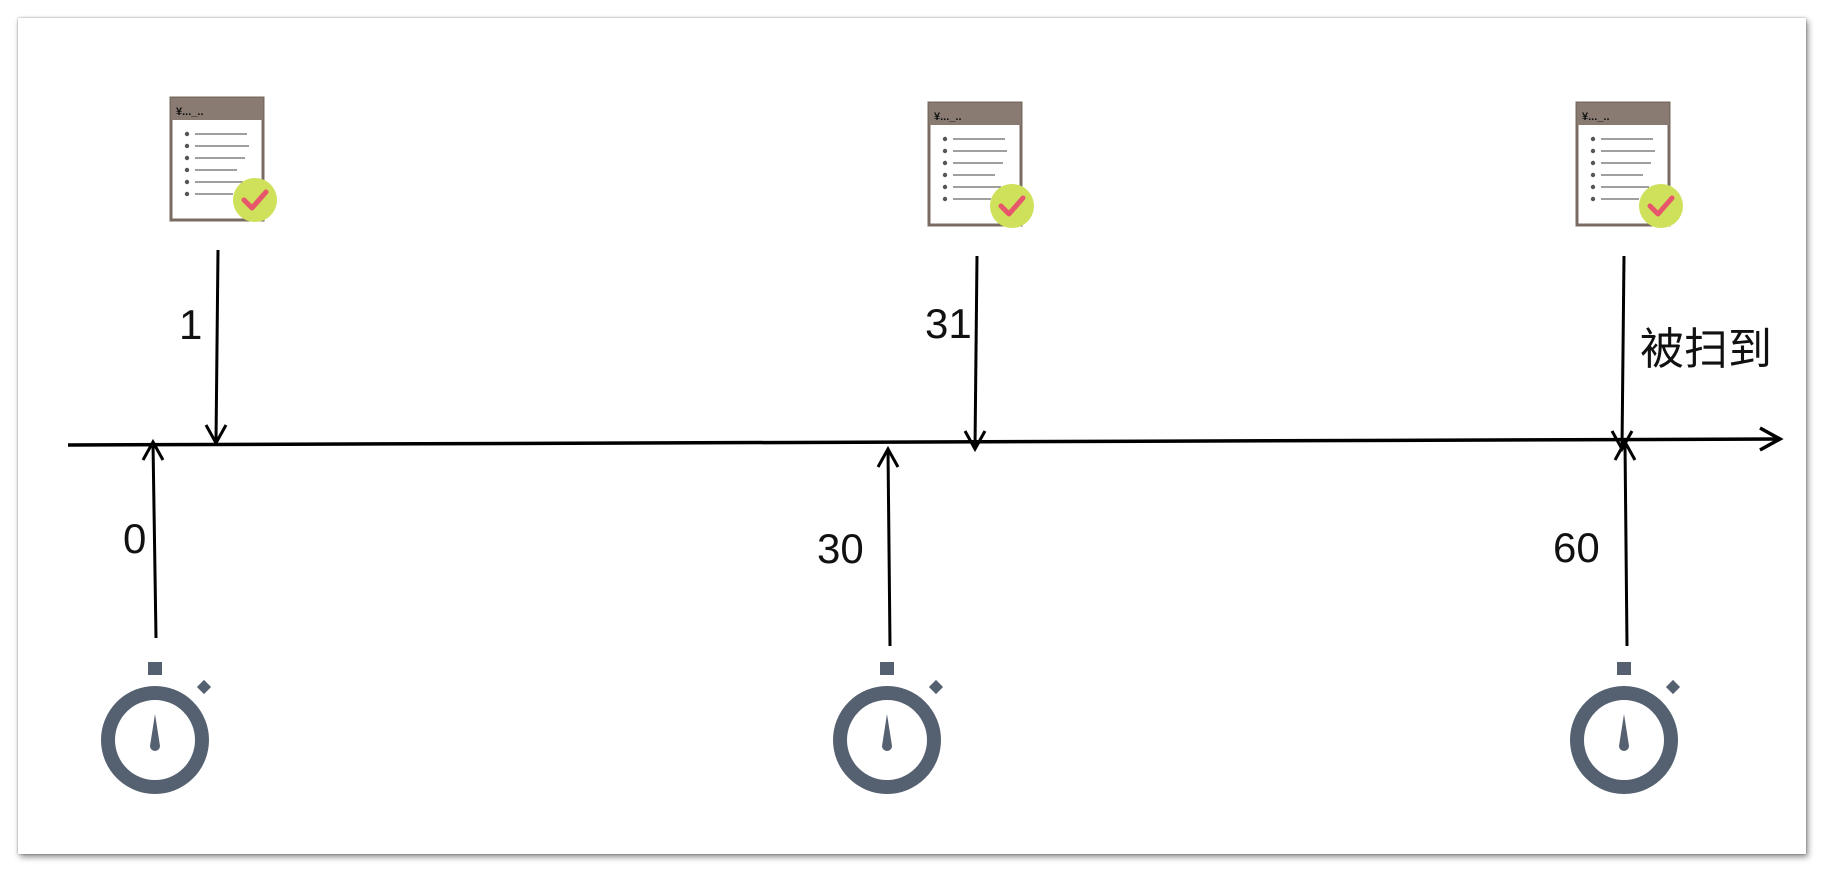 The image size is (1827, 876). Describe the element at coordinates (190, 324) in the screenshot. I see `order-time-label: 1` at that location.